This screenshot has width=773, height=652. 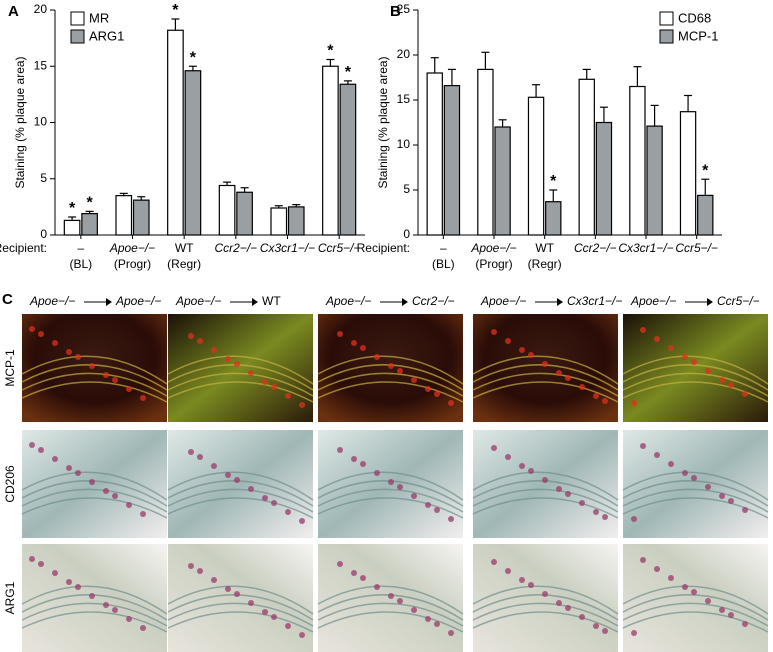 I want to click on x-tick-note: (Regr), so click(x=545, y=264).